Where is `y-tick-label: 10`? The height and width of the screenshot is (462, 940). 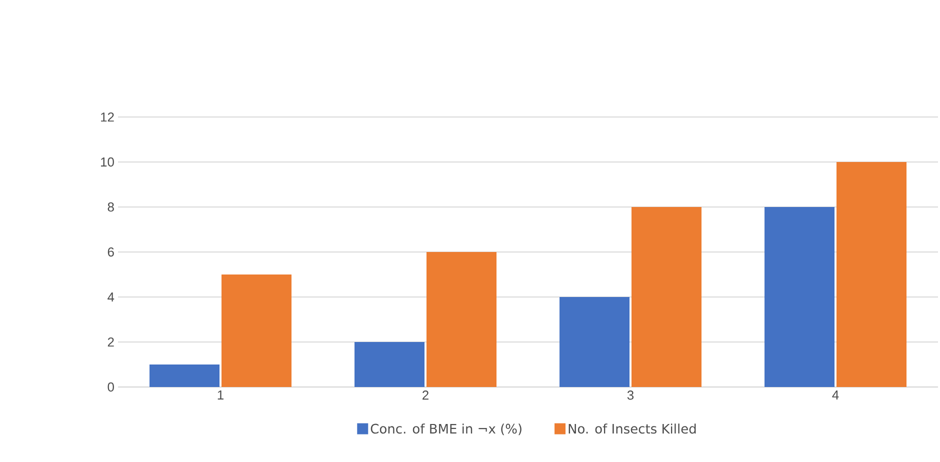 y-tick-label: 10 is located at coordinates (107, 162).